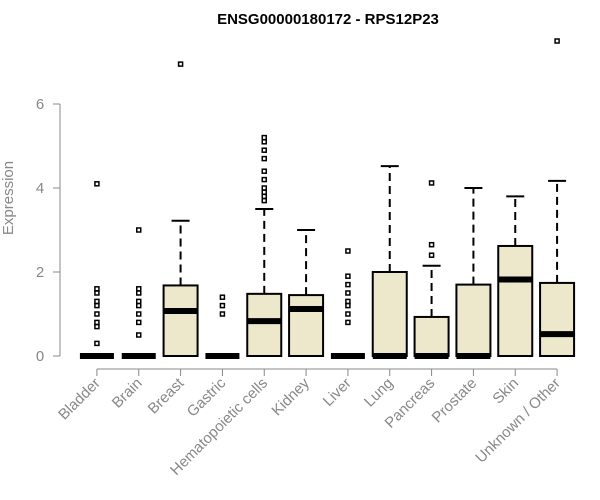 The width and height of the screenshot is (600, 500). I want to click on box-hematopoietic-cells, so click(264, 245).